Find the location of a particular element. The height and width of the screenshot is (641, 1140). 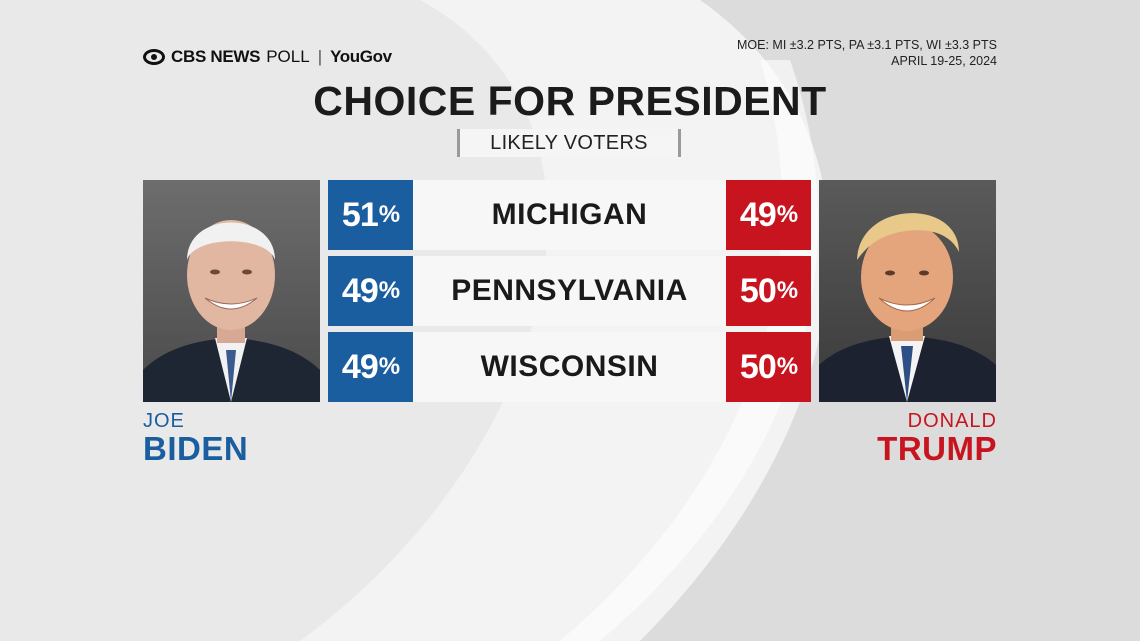

state-name: MICHIGAN is located at coordinates (569, 214).